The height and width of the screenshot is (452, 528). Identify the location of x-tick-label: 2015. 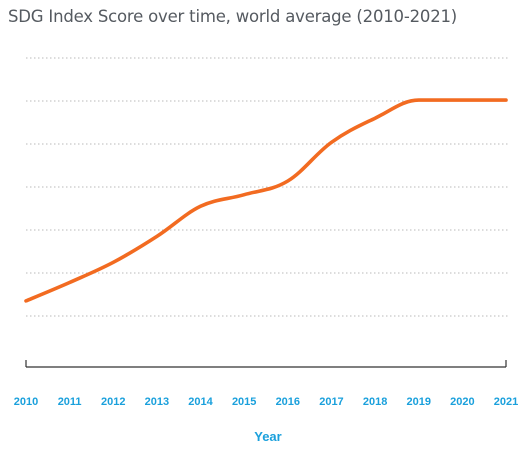
(244, 402).